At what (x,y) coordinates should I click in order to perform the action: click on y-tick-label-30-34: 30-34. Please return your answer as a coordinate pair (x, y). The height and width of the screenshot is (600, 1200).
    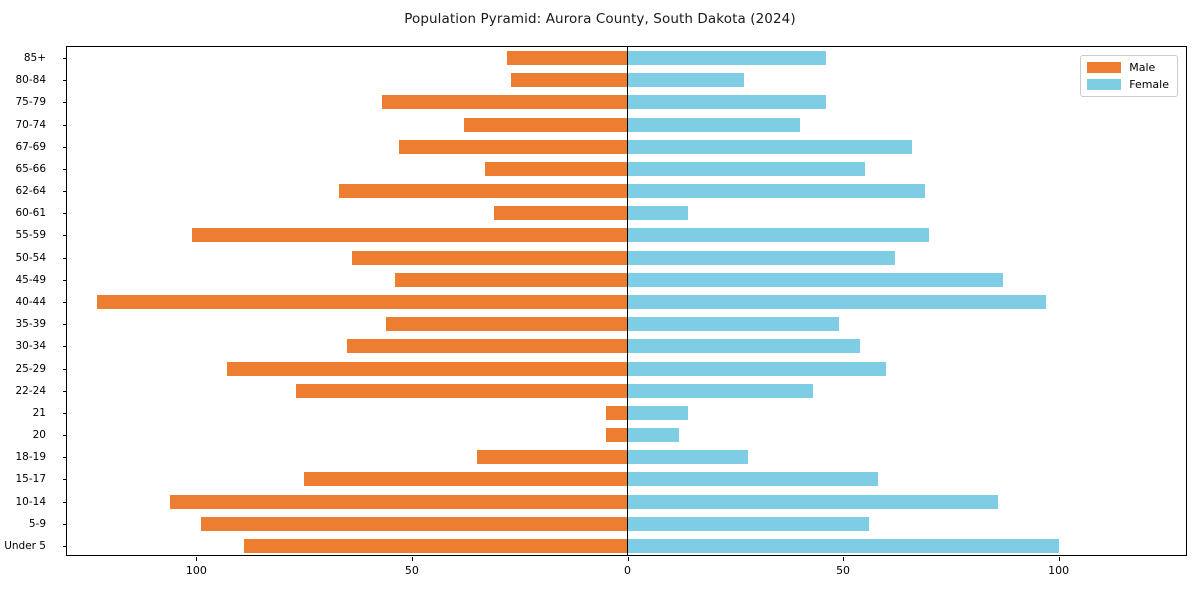
    Looking at the image, I should click on (30, 346).